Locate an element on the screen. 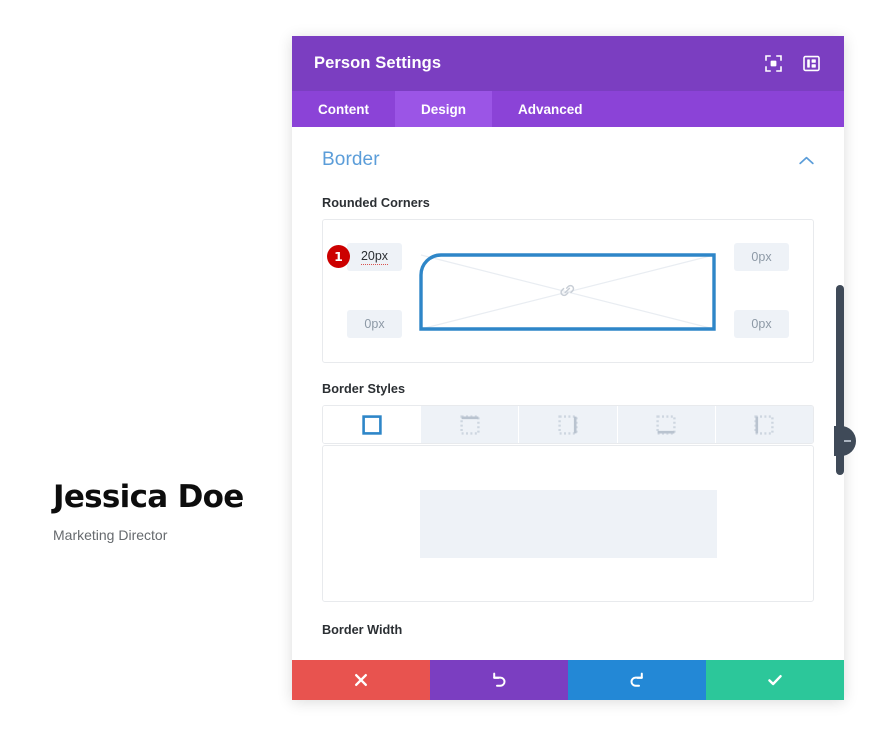 The image size is (880, 735). tab-content: Content is located at coordinates (343, 109).